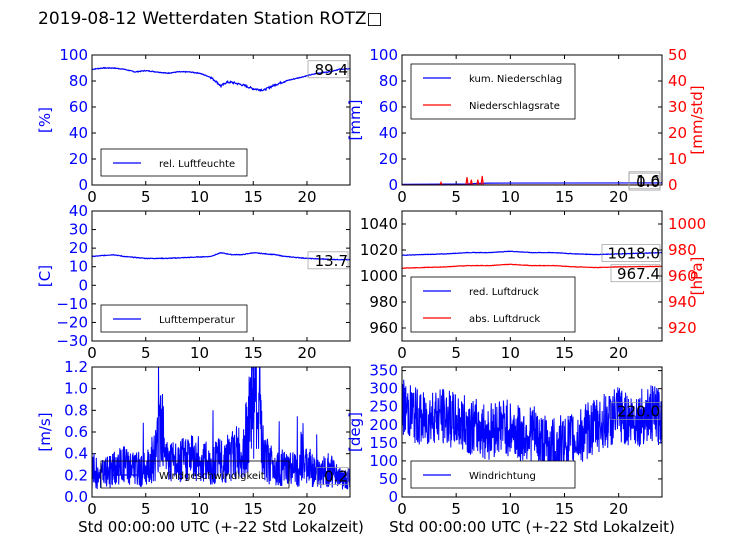  What do you see at coordinates (682, 250) in the screenshot?
I see `y-tick-right-label: 980` at bounding box center [682, 250].